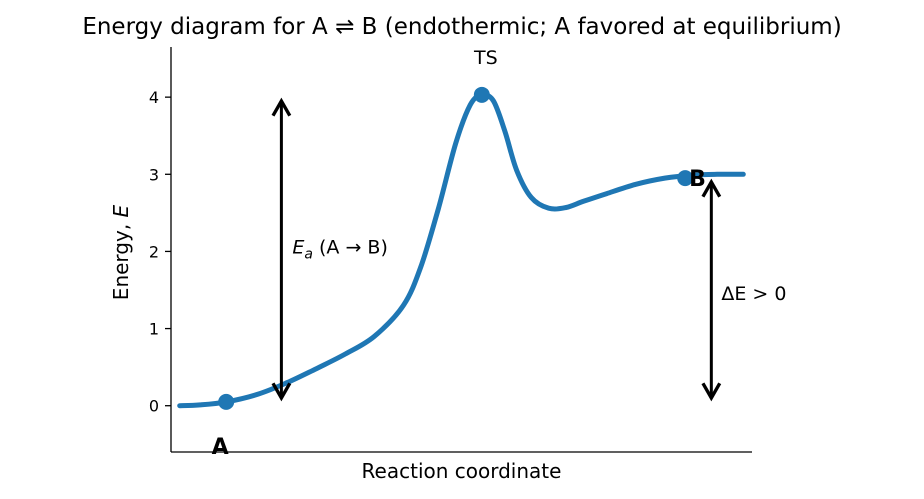 The image size is (924, 499). I want to click on activation-energy-annotation: Ea (A → B), so click(329, 249).